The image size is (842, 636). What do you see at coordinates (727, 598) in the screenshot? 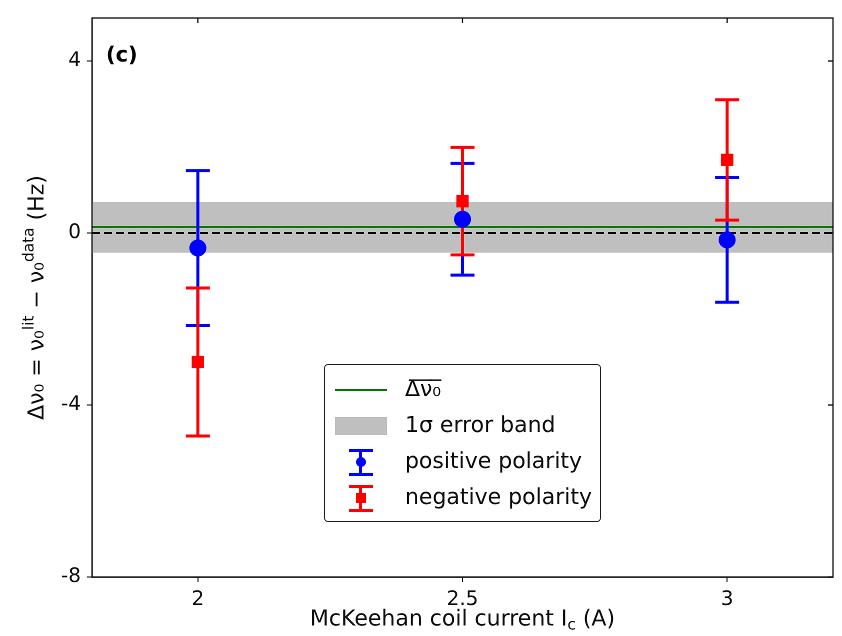
I see `x-tick-label: 3` at bounding box center [727, 598].